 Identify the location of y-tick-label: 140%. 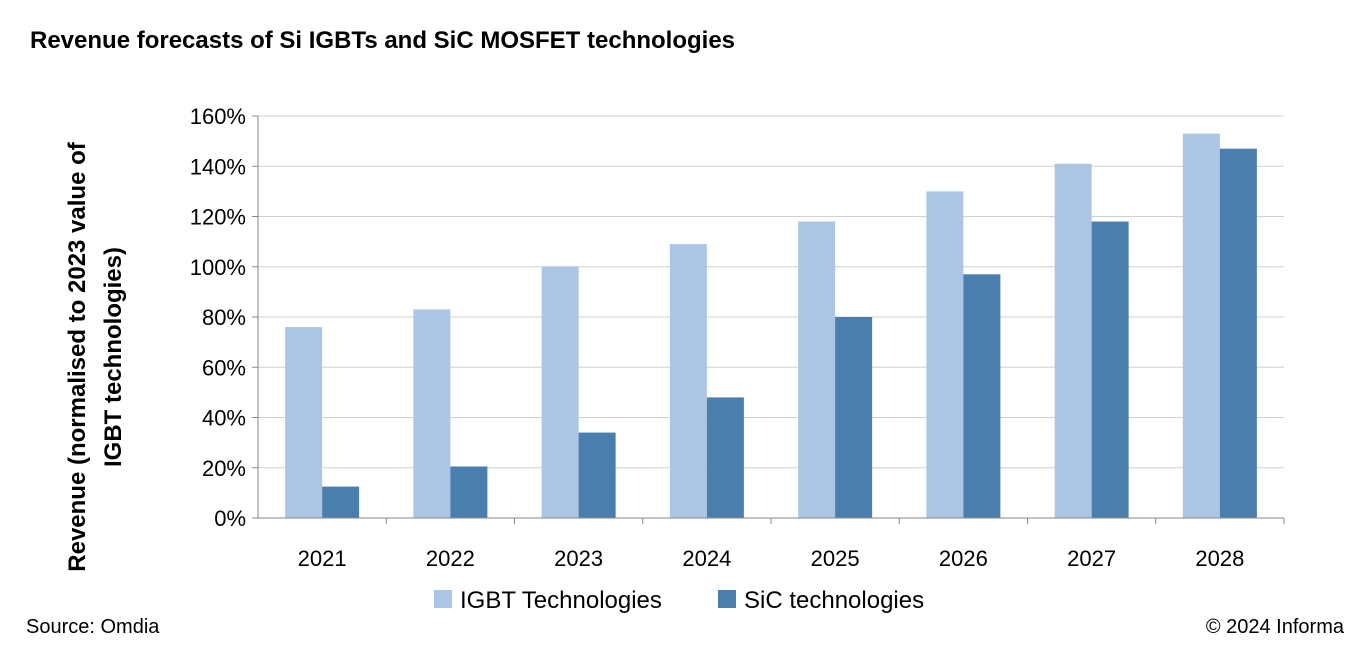
(218, 166).